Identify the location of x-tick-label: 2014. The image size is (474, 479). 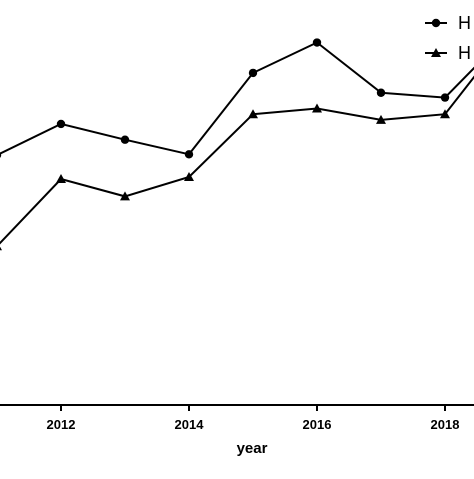
(190, 424).